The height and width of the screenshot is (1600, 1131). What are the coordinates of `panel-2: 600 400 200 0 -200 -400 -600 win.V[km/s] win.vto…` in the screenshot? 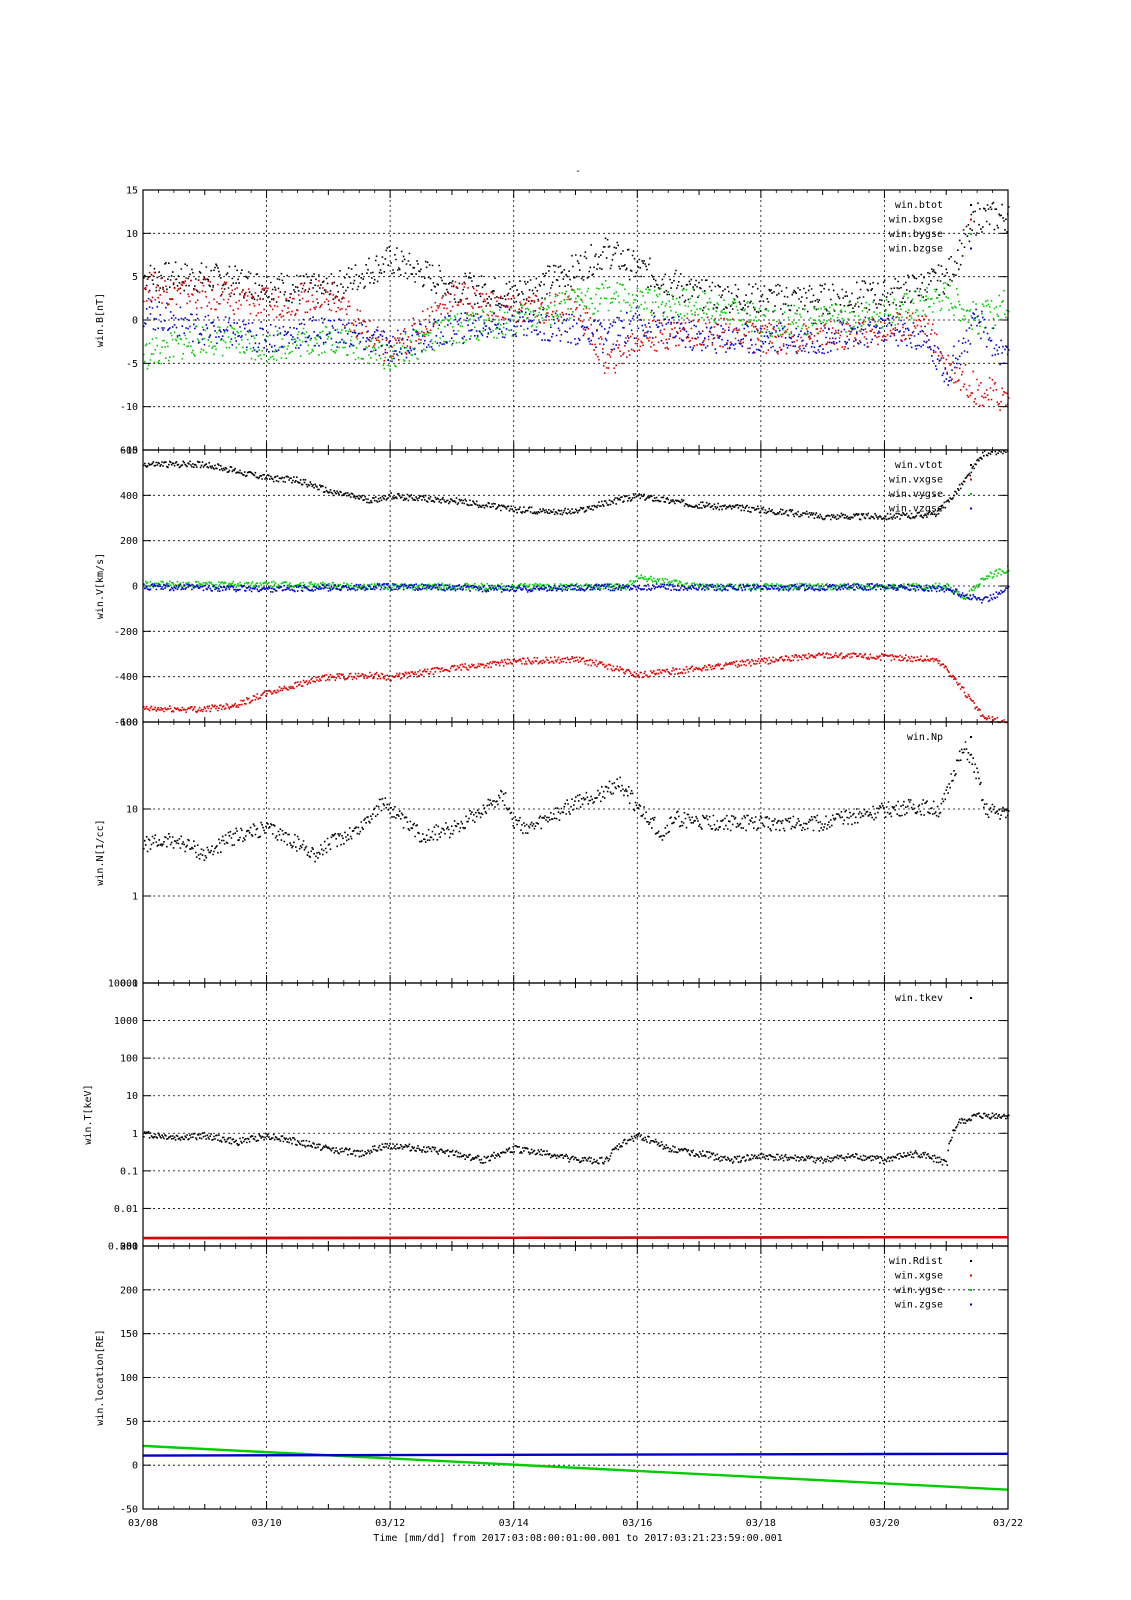 It's located at (552, 587).